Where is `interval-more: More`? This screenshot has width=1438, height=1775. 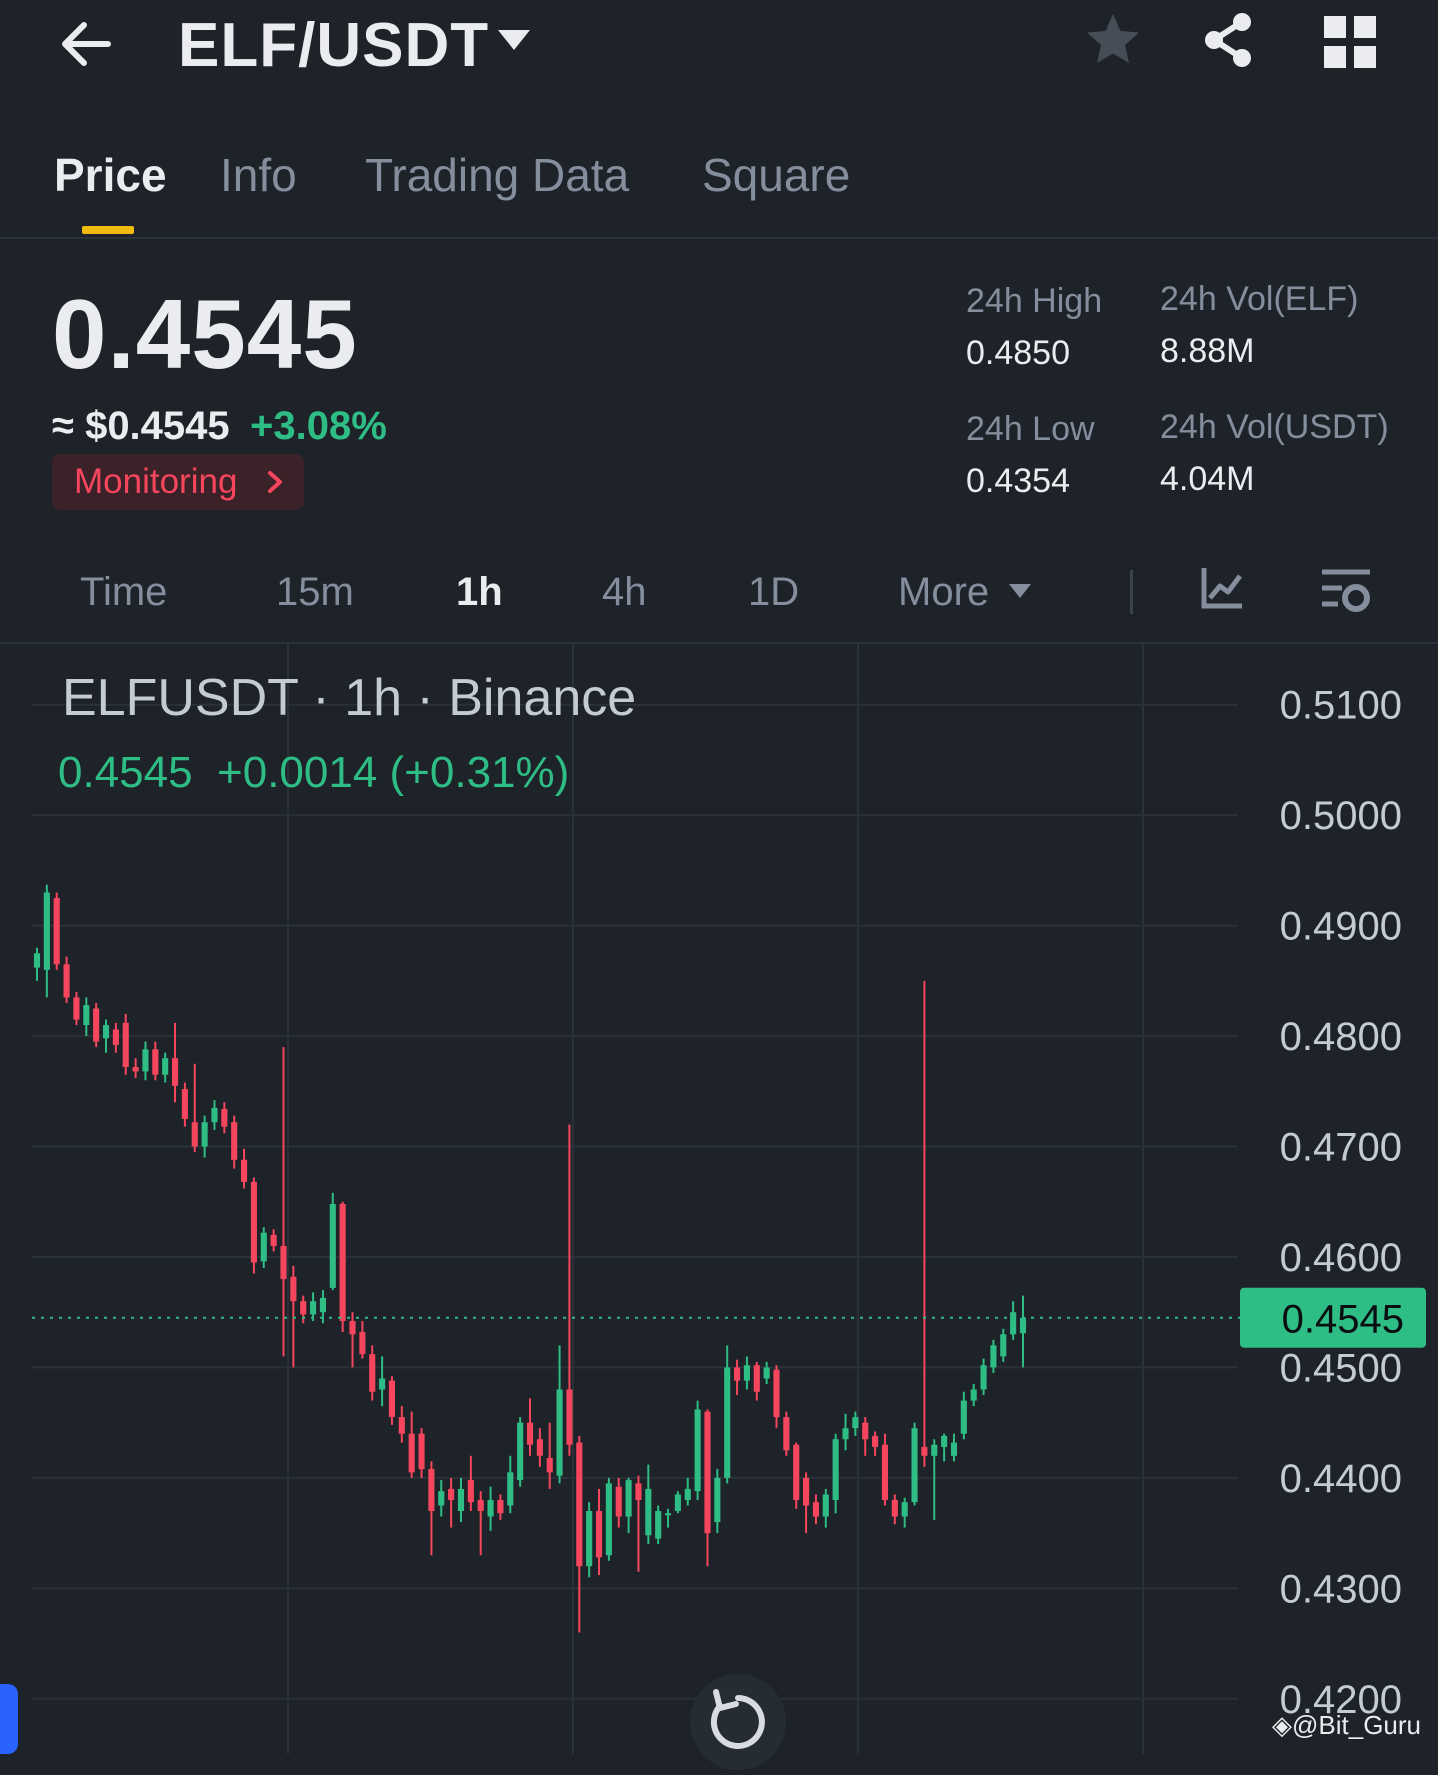
interval-more: More is located at coordinates (944, 592).